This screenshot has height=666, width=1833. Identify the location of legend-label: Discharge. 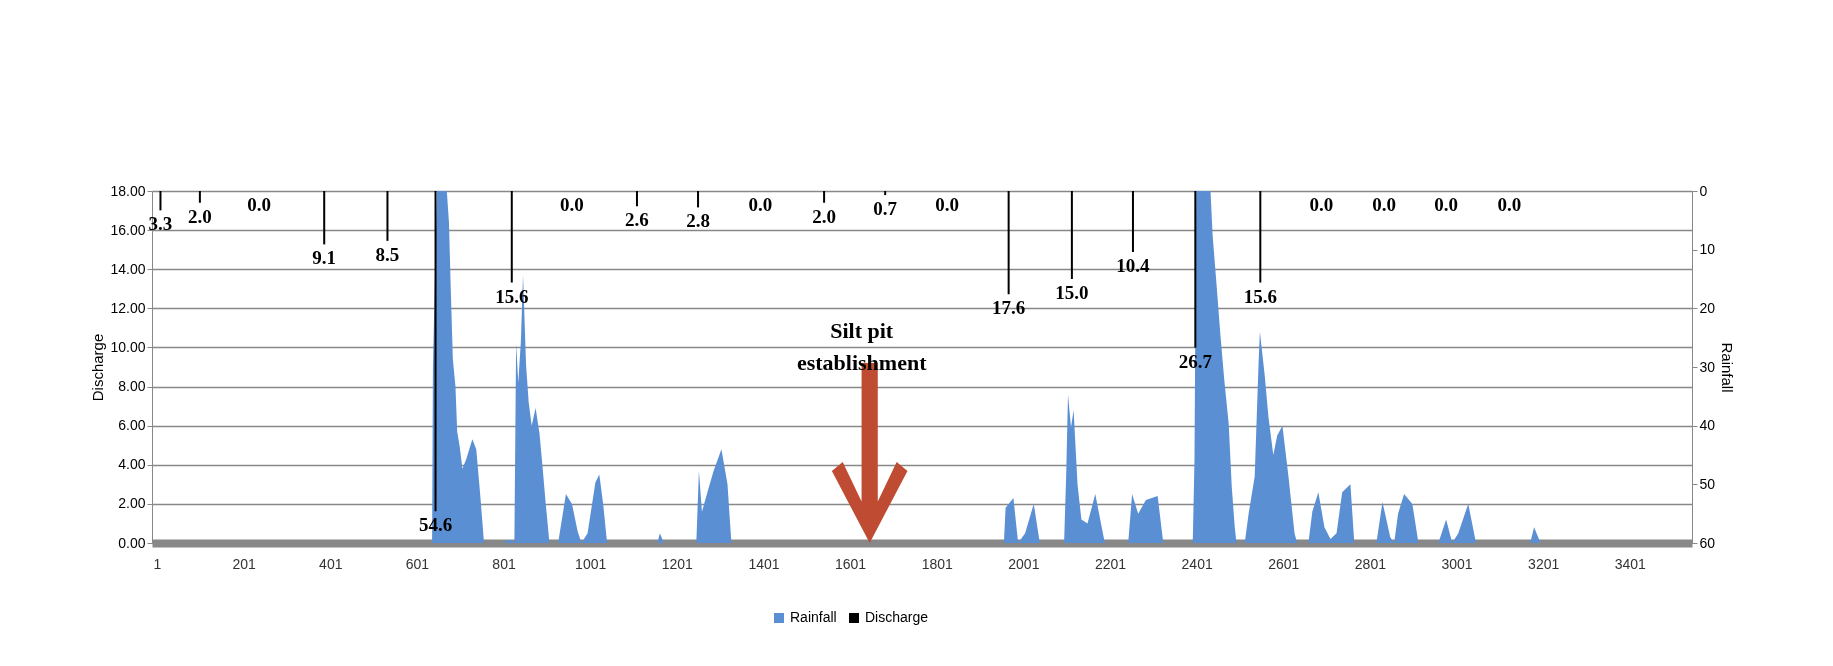
(897, 617).